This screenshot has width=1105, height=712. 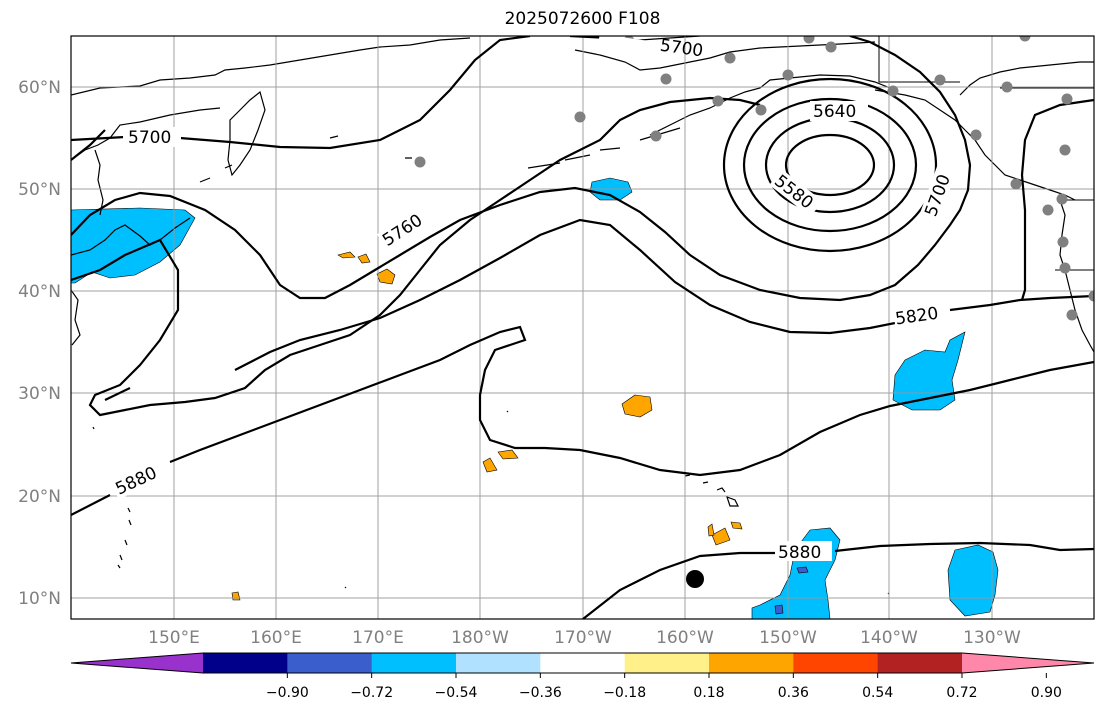 What do you see at coordinates (39, 497) in the screenshot?
I see `lat-label-20n: 20°N` at bounding box center [39, 497].